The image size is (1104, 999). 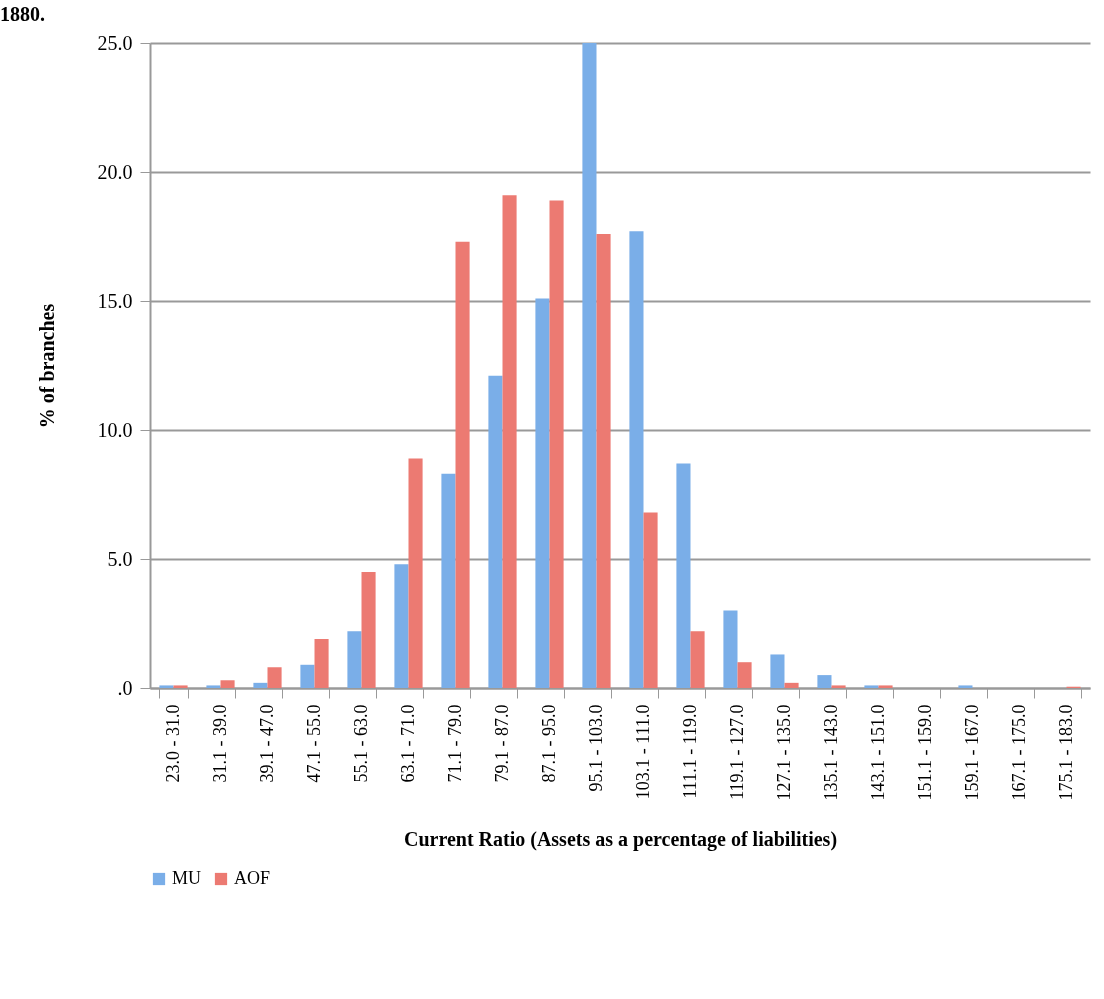 I want to click on x-tick-label: 55.1 - 63.0, so click(x=361, y=743).